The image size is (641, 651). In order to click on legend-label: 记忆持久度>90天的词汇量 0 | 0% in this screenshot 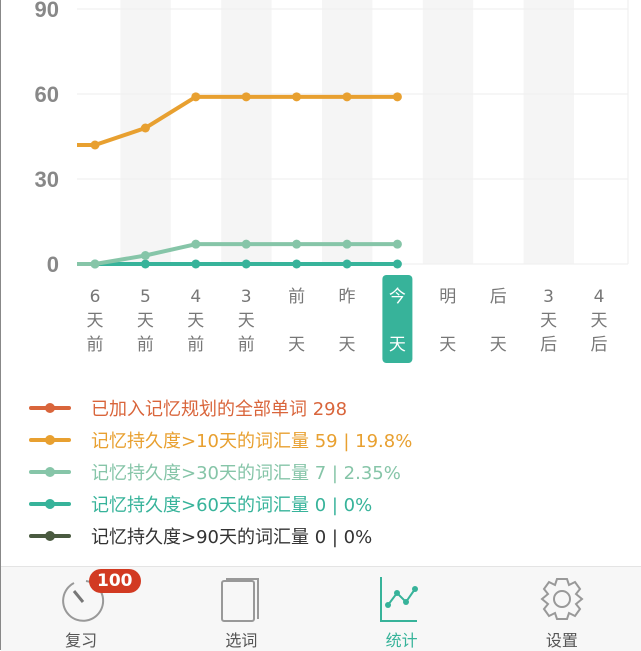, I will do `click(232, 537)`.